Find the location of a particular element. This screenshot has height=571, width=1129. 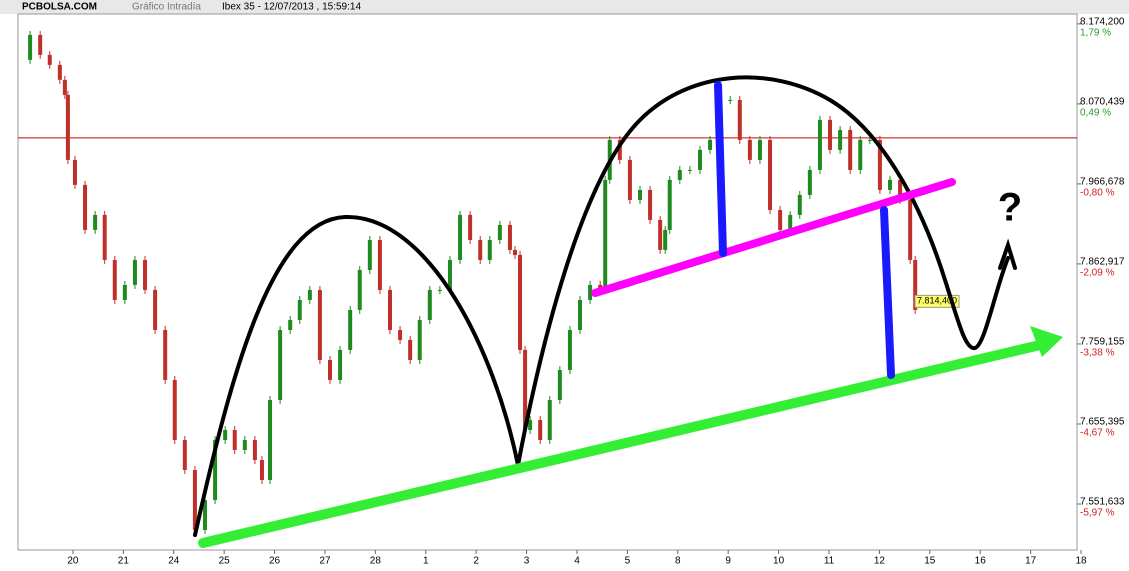

last-price-label: 7.814,400 is located at coordinates (937, 301).